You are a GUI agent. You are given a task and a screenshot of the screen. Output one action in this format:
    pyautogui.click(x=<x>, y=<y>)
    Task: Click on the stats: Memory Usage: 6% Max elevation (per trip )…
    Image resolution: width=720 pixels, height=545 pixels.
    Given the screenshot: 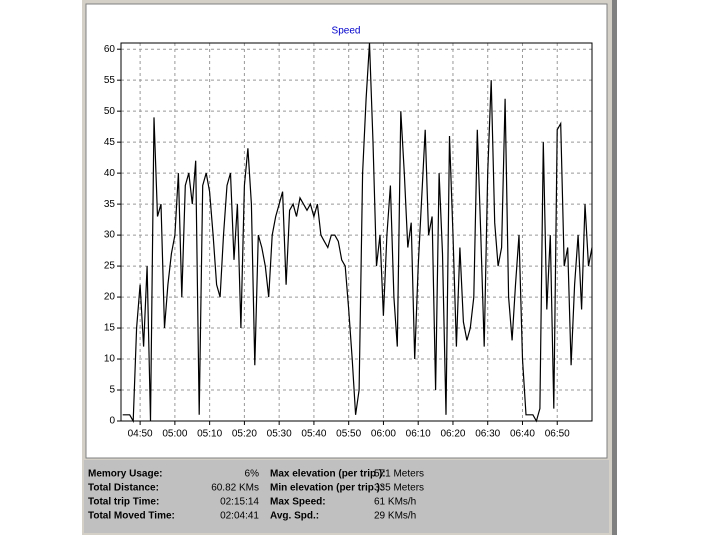 What is the action you would take?
    pyautogui.click(x=256, y=495)
    